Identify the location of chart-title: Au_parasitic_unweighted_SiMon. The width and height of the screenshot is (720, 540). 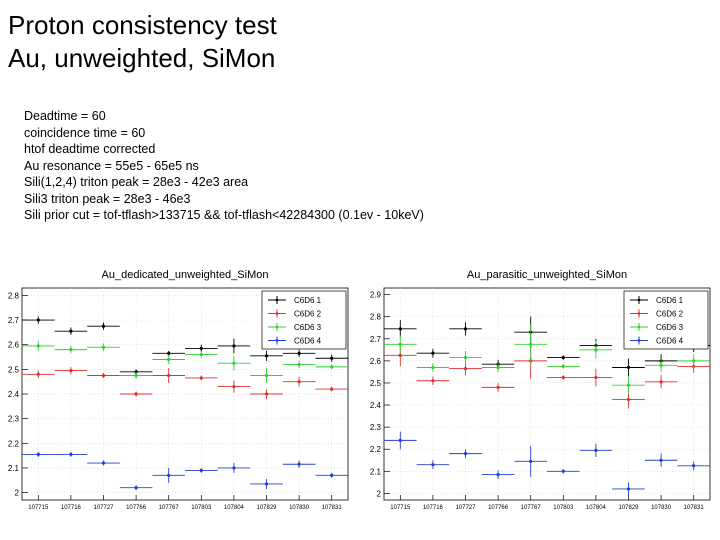
(547, 275).